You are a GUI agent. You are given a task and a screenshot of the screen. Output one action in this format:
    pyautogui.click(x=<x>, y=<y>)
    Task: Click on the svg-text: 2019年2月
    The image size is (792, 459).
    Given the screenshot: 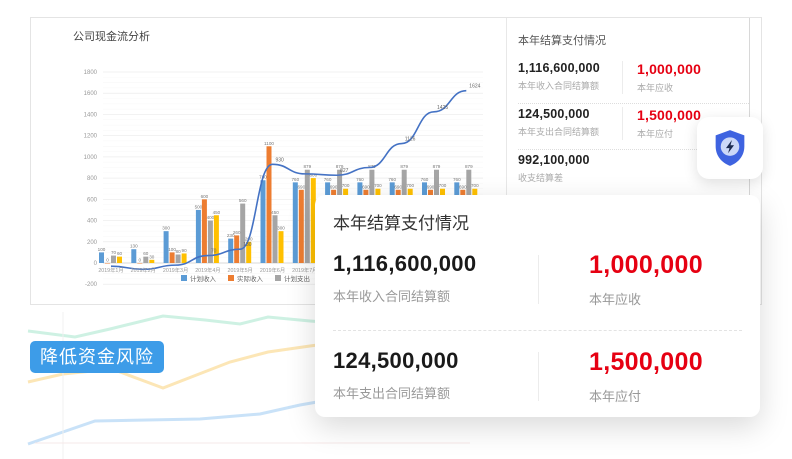 What is the action you would take?
    pyautogui.click(x=143, y=270)
    